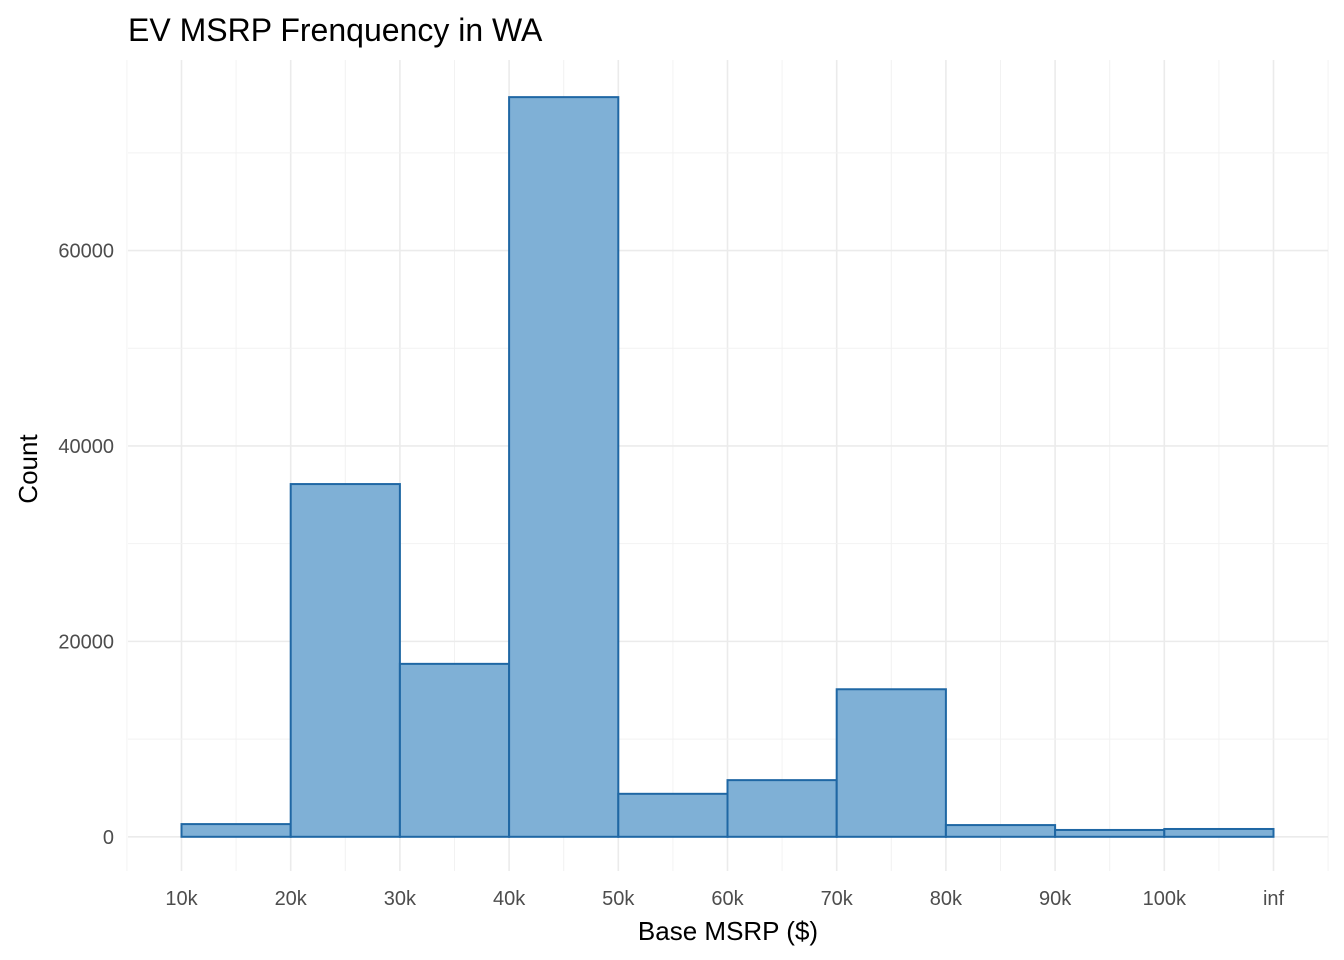  What do you see at coordinates (400, 899) in the screenshot?
I see `x-tick-label: 30k` at bounding box center [400, 899].